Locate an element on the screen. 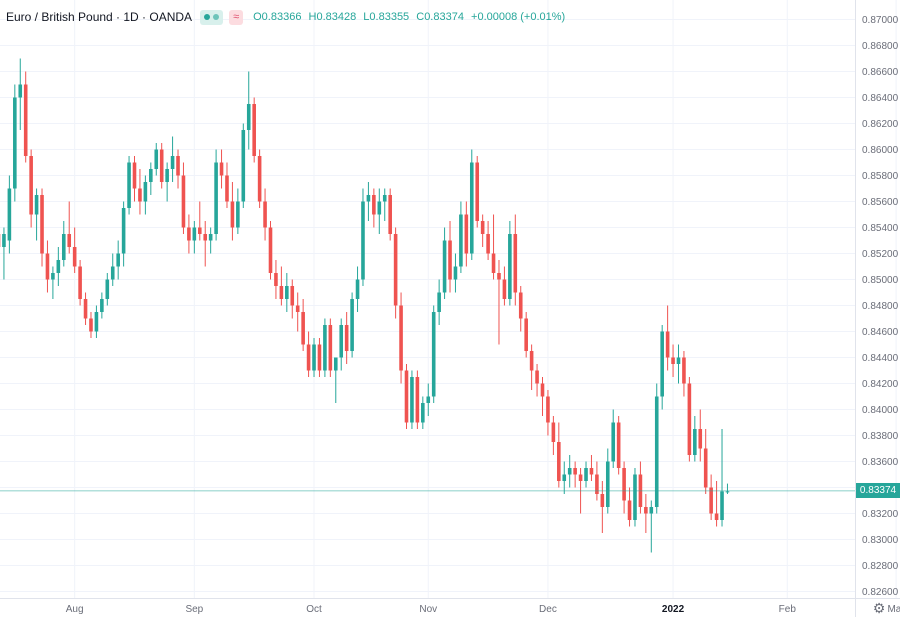 The height and width of the screenshot is (617, 900). x-tick-label: 2022 is located at coordinates (673, 609).